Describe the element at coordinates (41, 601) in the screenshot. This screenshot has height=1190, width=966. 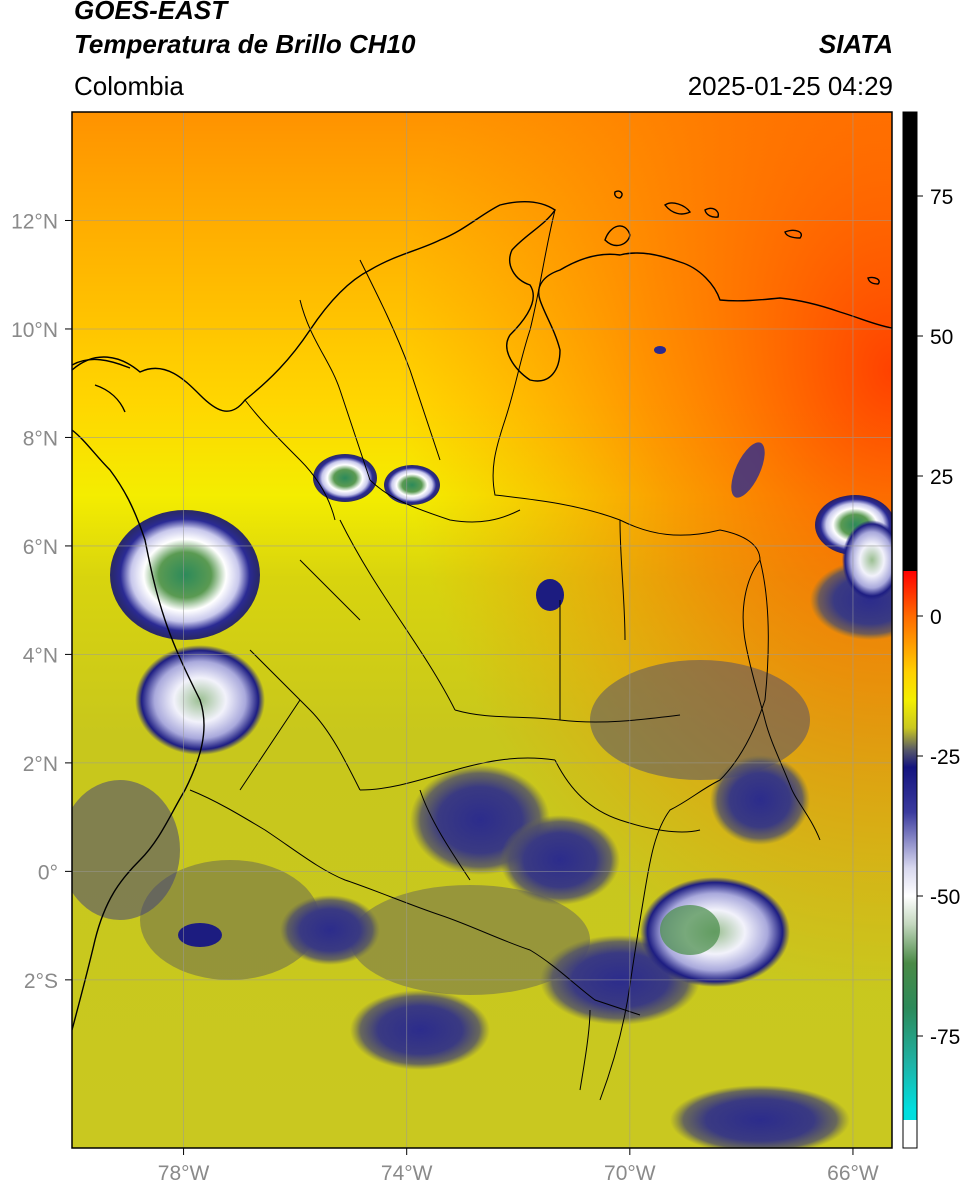
I see `latitude-ticks: 12°N 10°N 8°N 6°N 4°N 2°N 0° 2°S` at that location.